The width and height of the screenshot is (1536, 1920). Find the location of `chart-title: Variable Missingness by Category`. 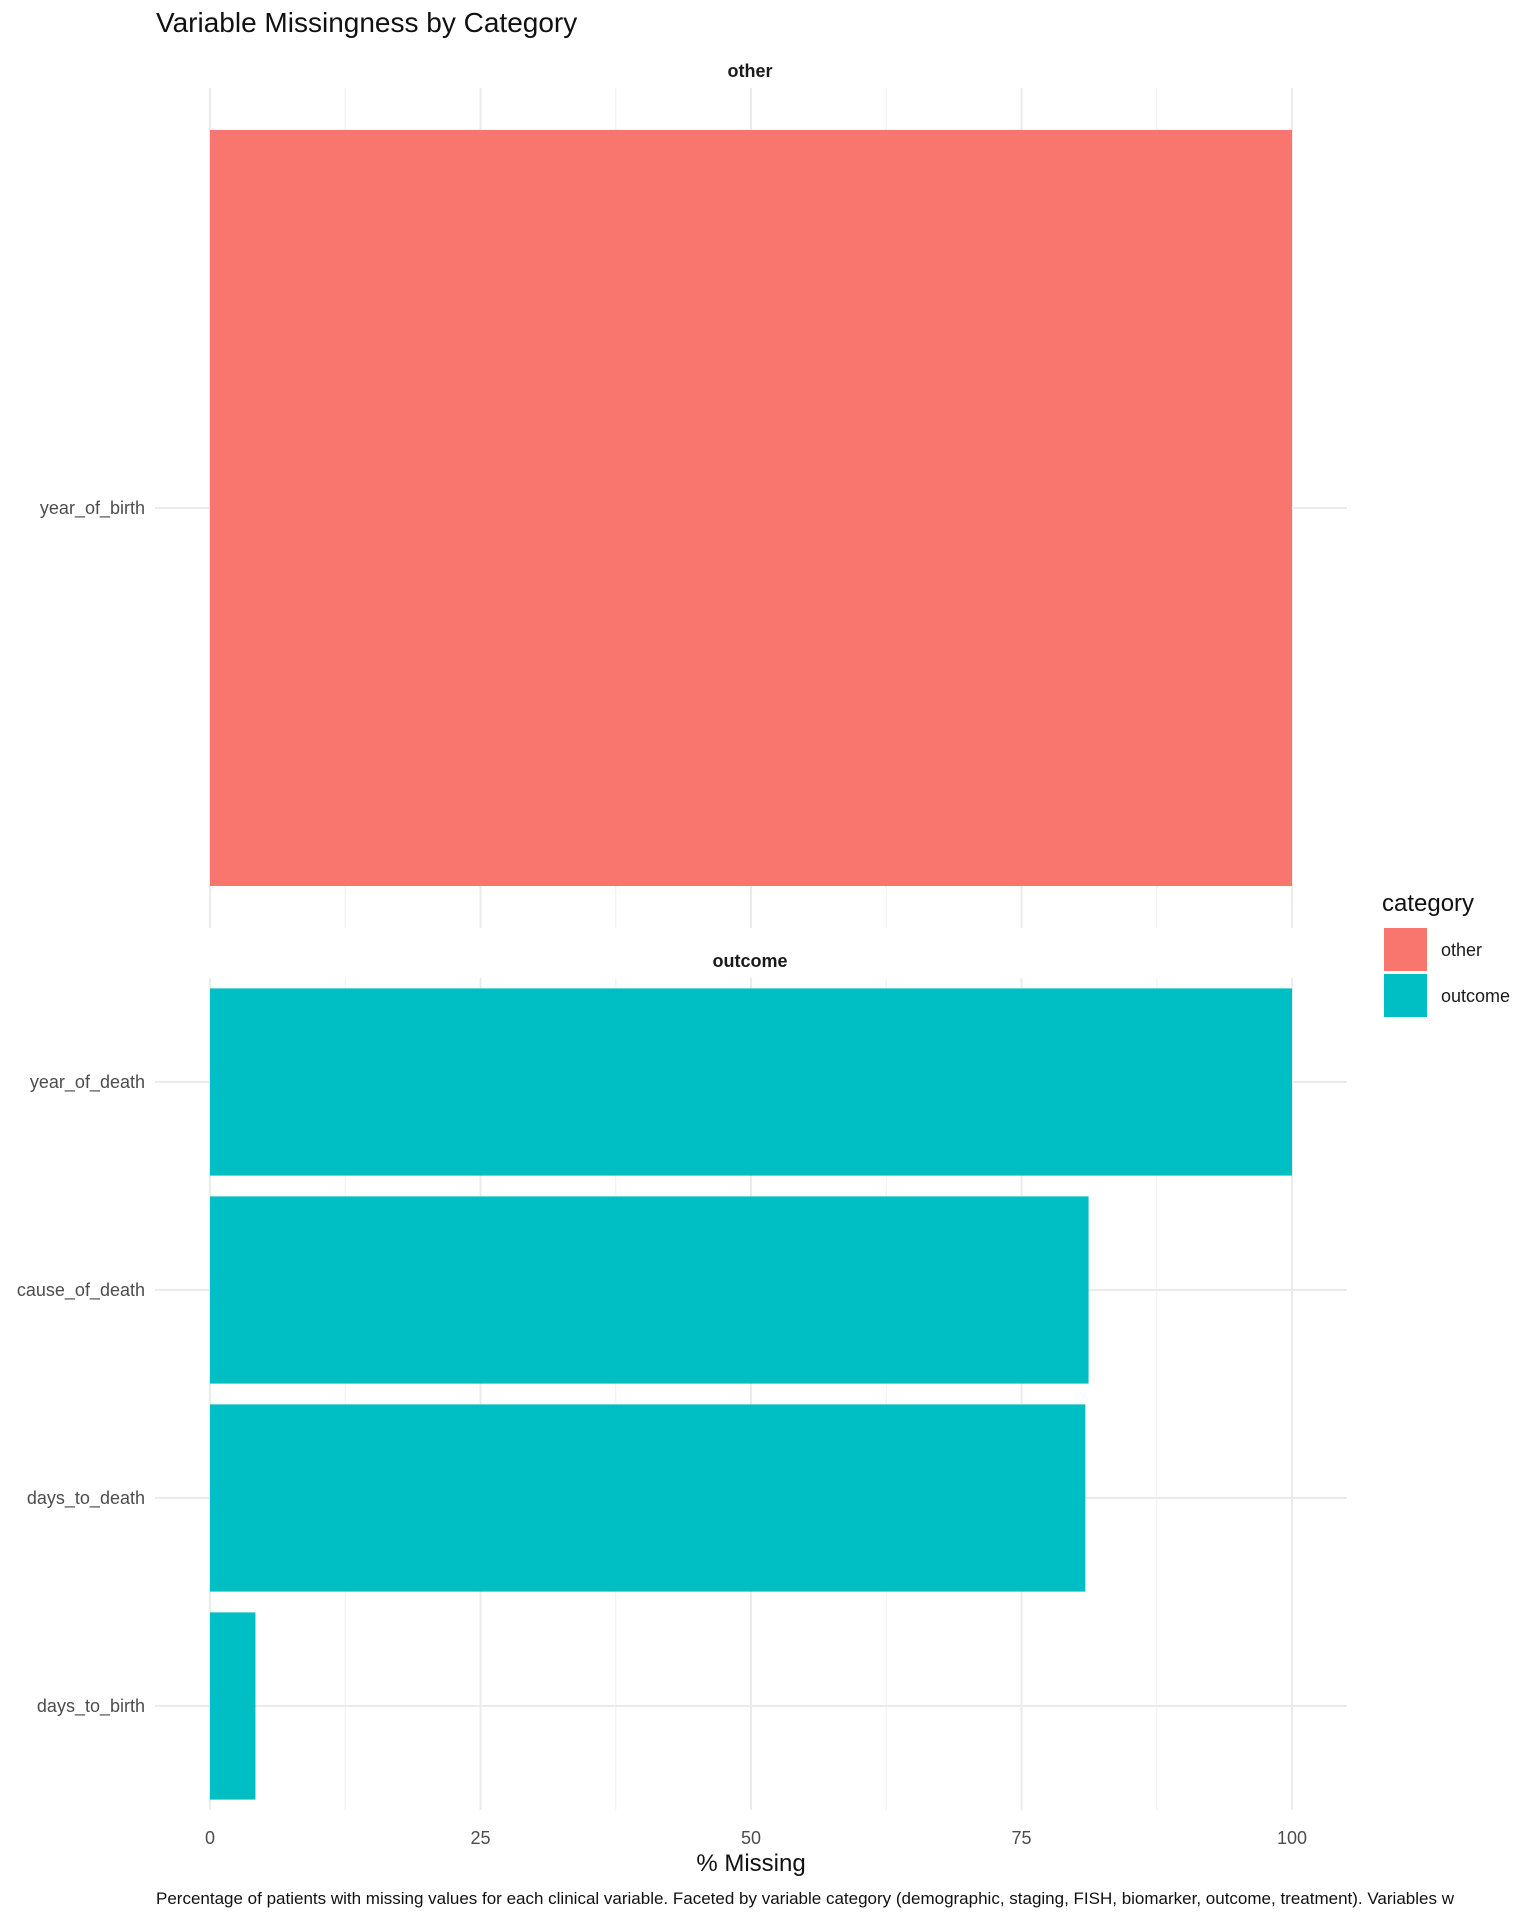

chart-title: Variable Missingness by Category is located at coordinates (366, 22).